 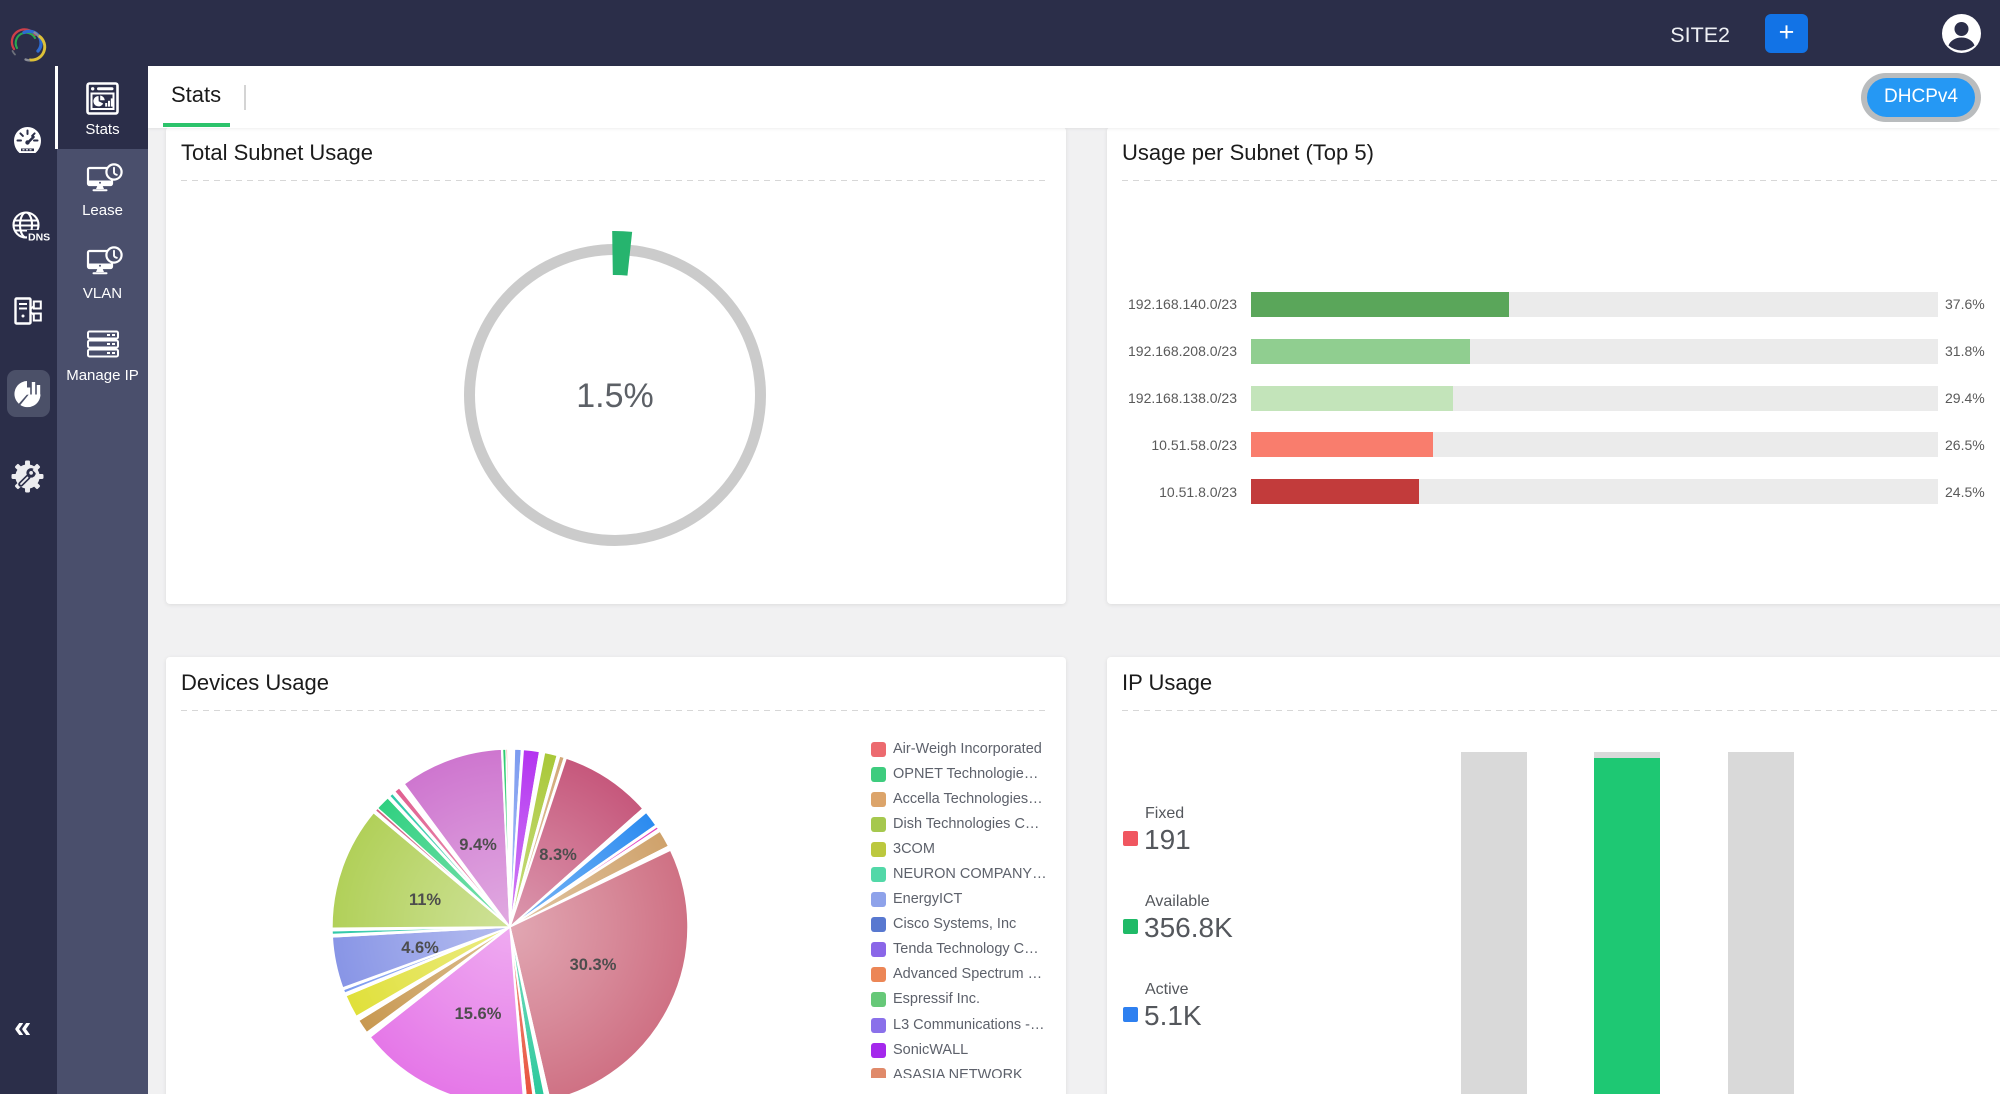 I want to click on svg-text: 11%, so click(x=425, y=900).